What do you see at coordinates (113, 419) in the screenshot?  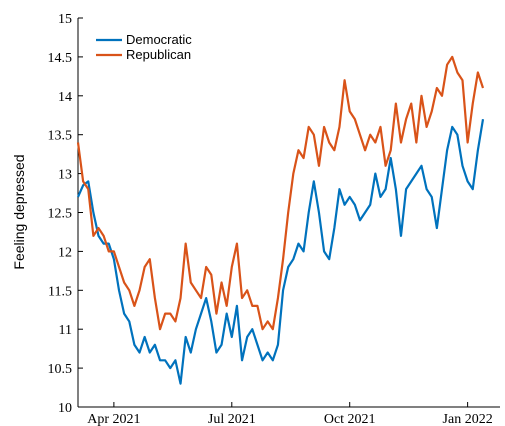 I see `x-tick-label: Apr 2021` at bounding box center [113, 419].